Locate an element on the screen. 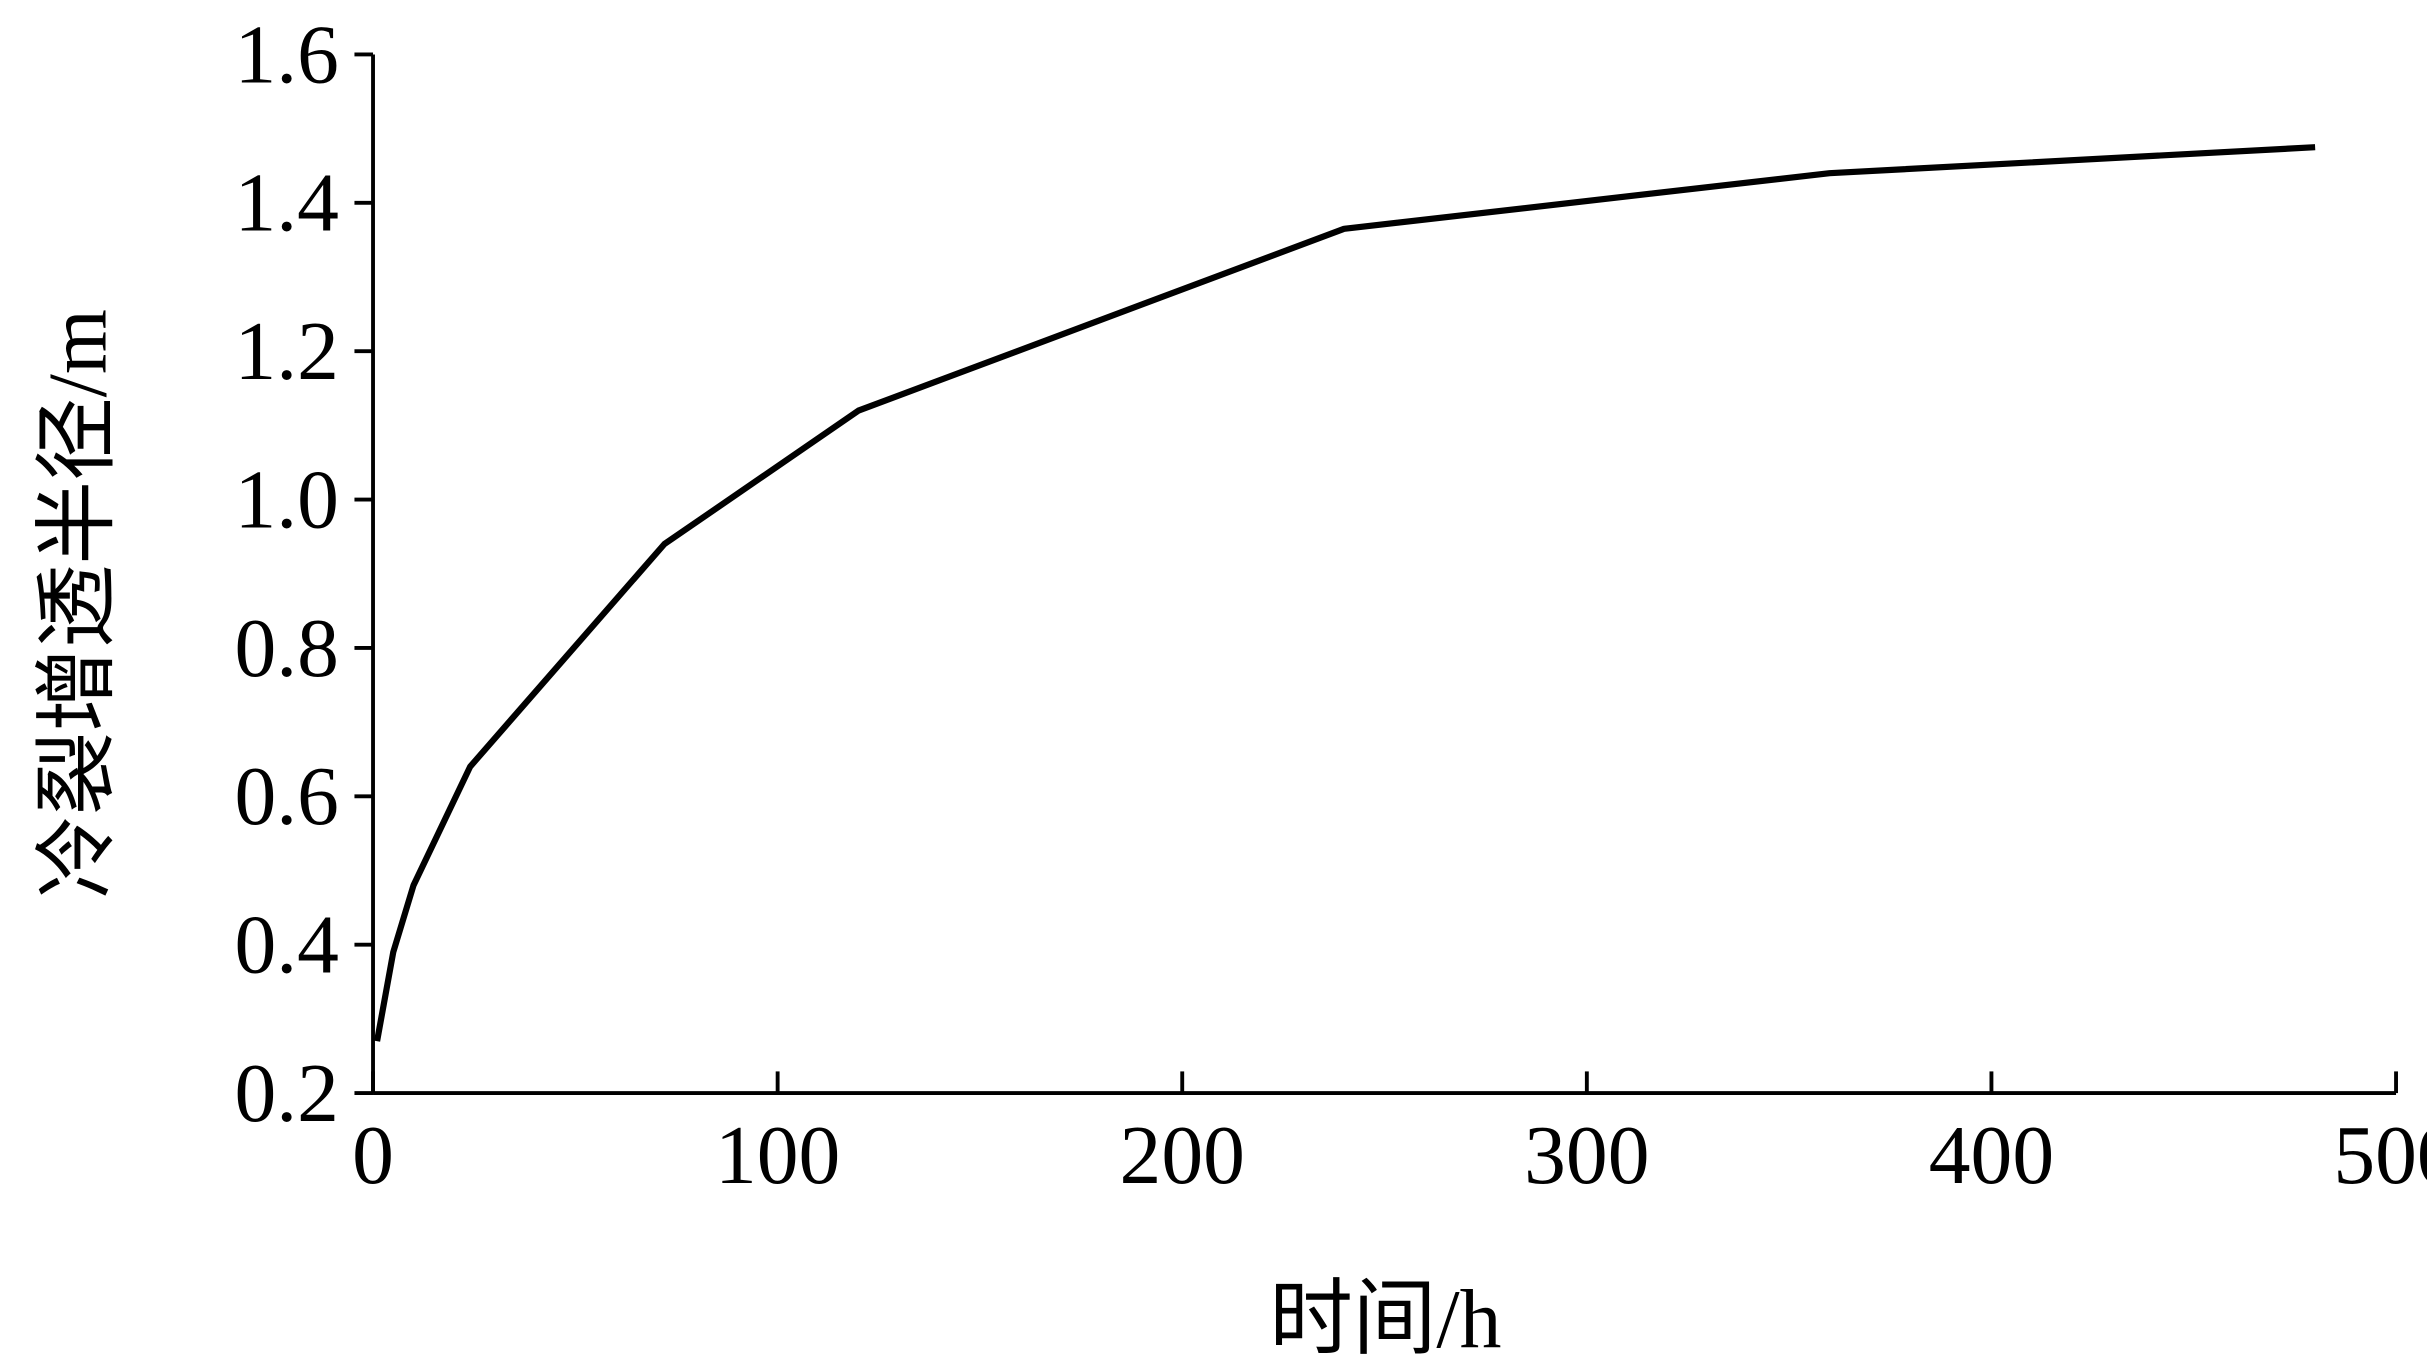 The width and height of the screenshot is (2427, 1372). y-tick-label: 0.8 is located at coordinates (286, 649).